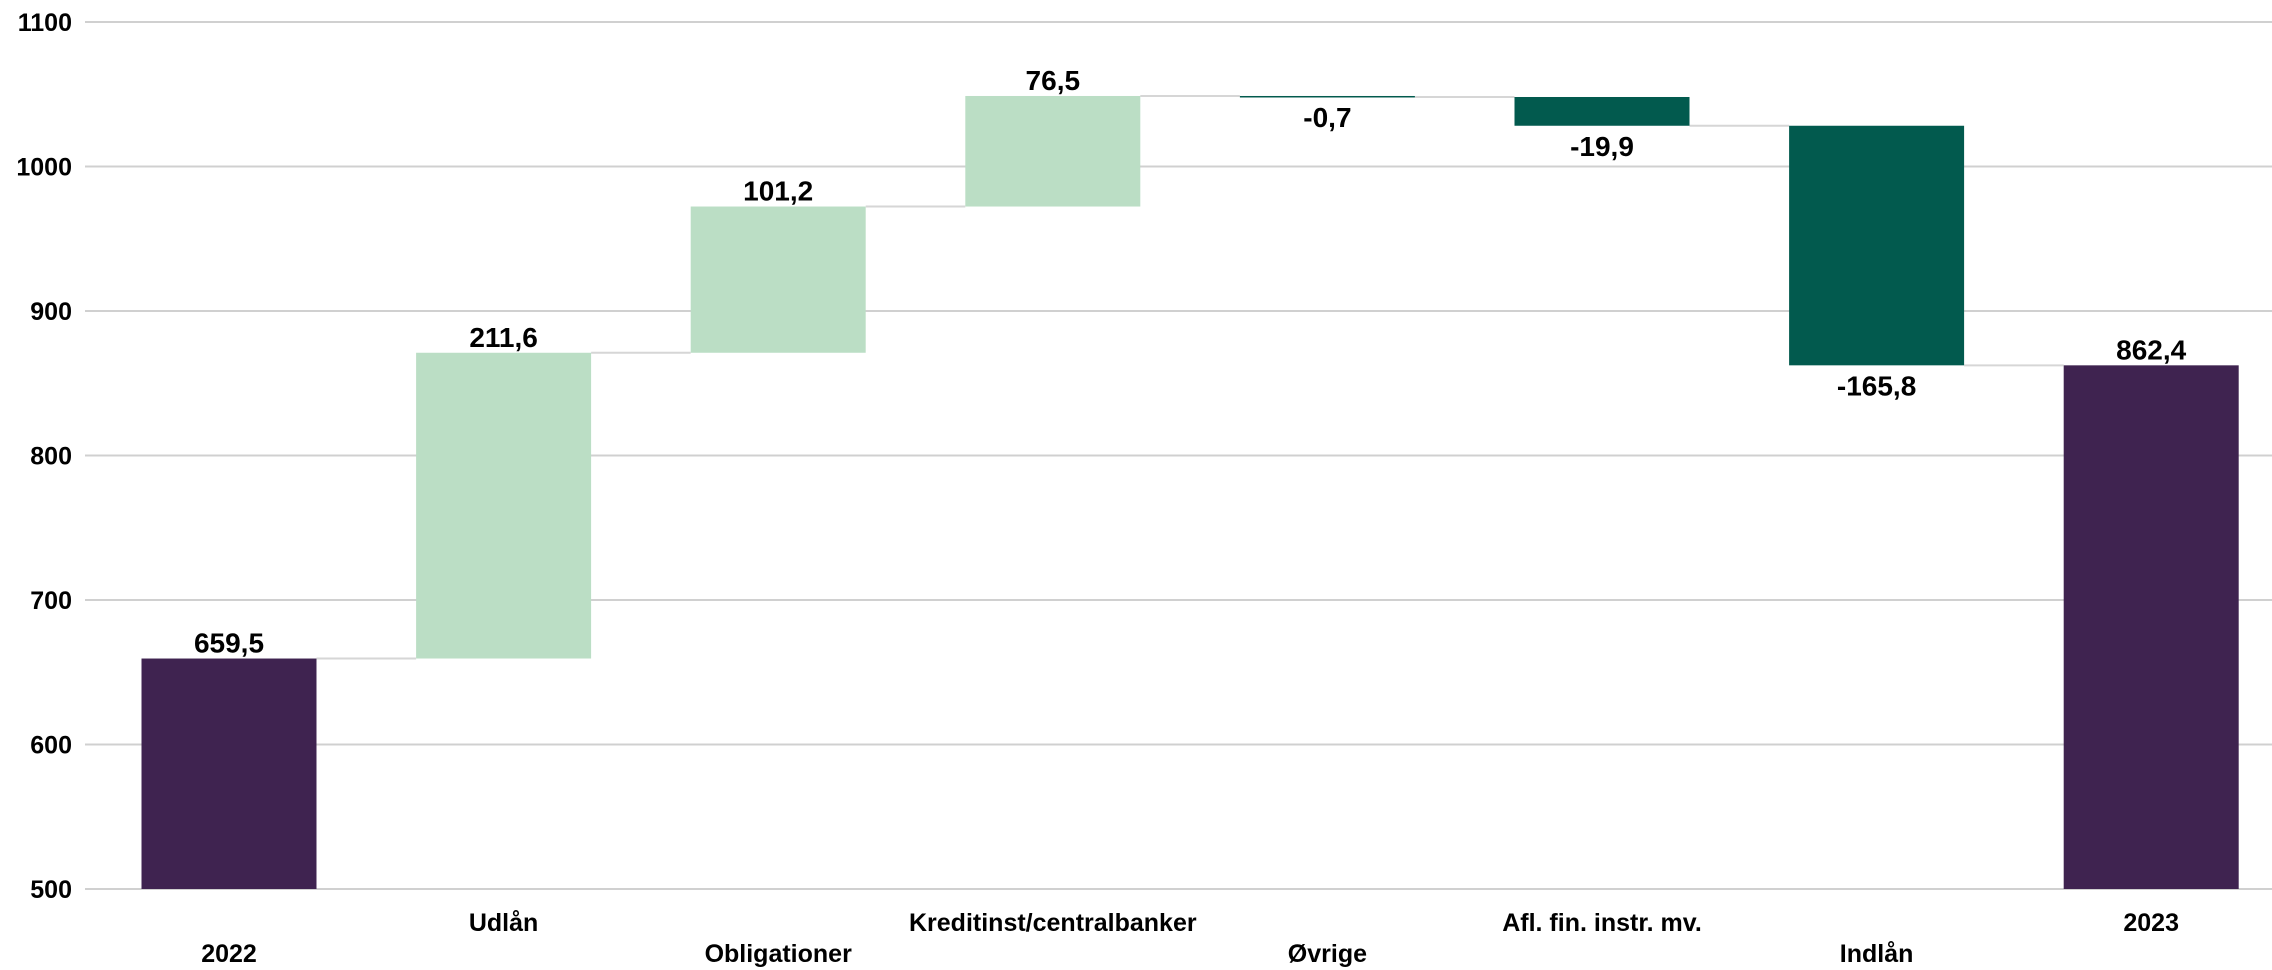 The height and width of the screenshot is (970, 2272). Describe the element at coordinates (778, 191) in the screenshot. I see `value-label: 101,2` at that location.